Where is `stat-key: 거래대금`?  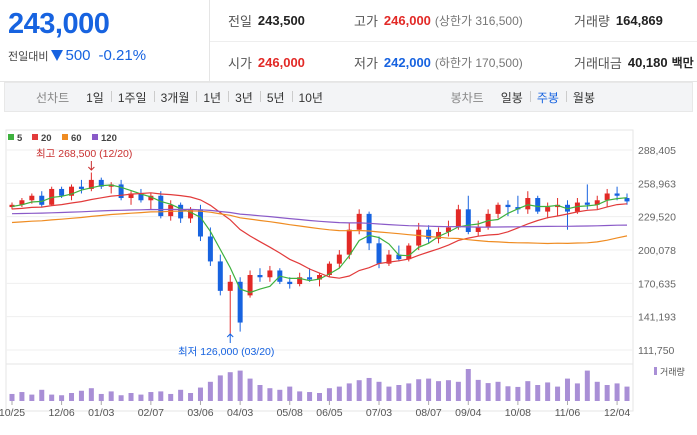 stat-key: 거래대금 is located at coordinates (598, 63).